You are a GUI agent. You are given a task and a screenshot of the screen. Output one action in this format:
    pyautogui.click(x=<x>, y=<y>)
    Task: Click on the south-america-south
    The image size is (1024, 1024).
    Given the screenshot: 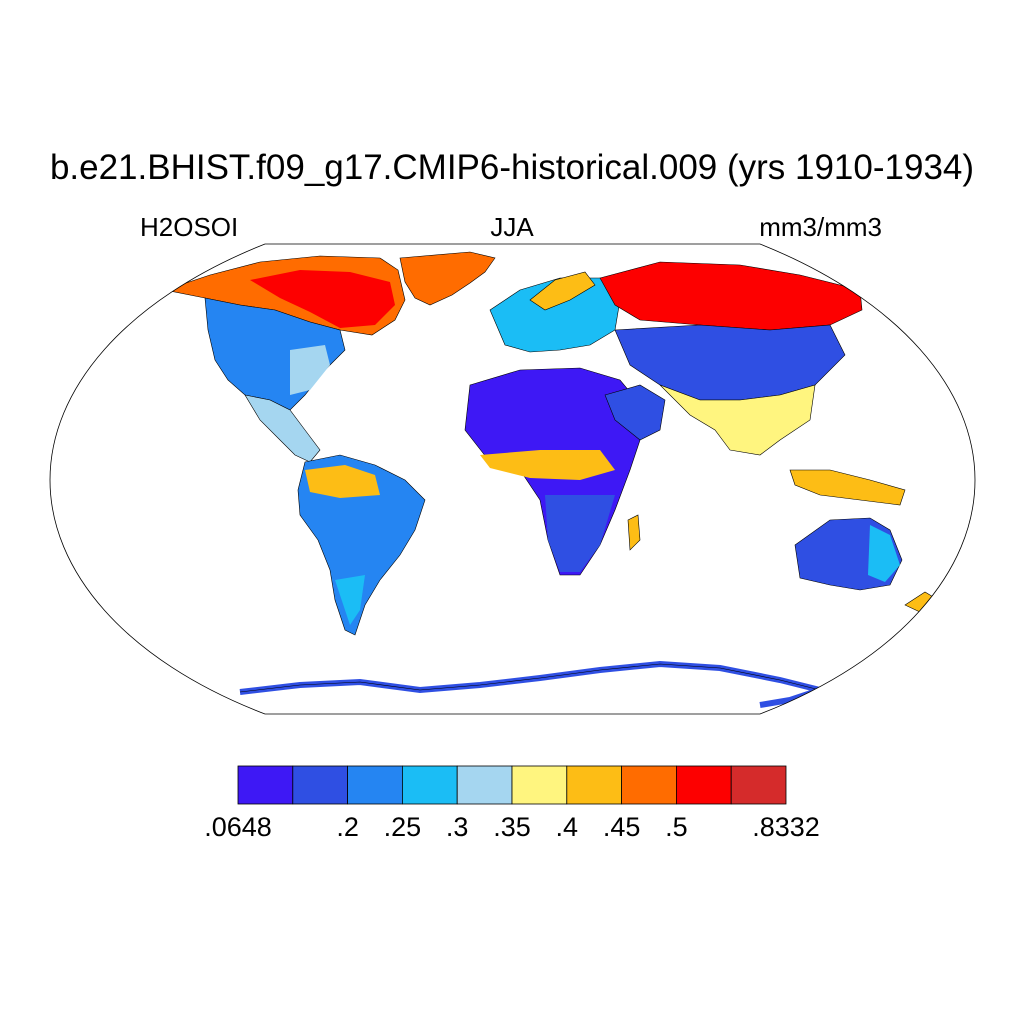 What is the action you would take?
    pyautogui.click(x=350, y=600)
    